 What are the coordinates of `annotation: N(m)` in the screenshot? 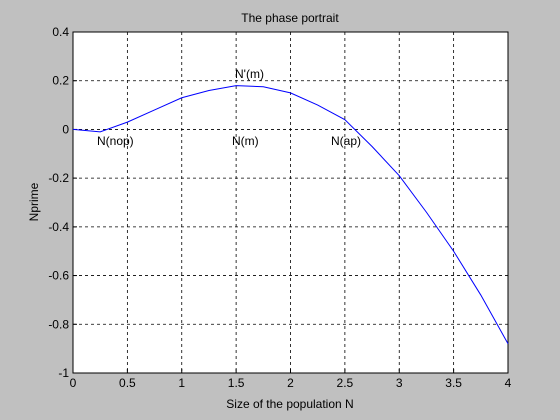 It's located at (245, 141).